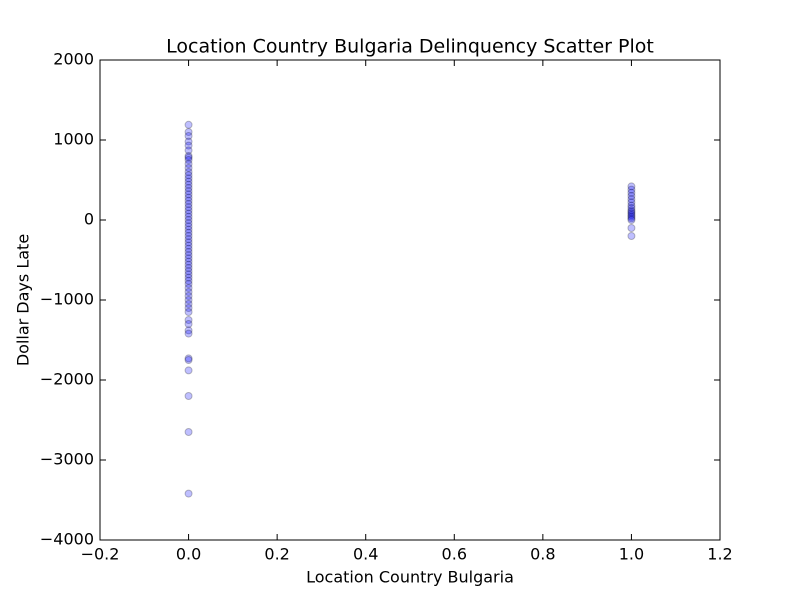 Image resolution: width=800 pixels, height=604 pixels. I want to click on x-tick-label: 1.0, so click(631, 554).